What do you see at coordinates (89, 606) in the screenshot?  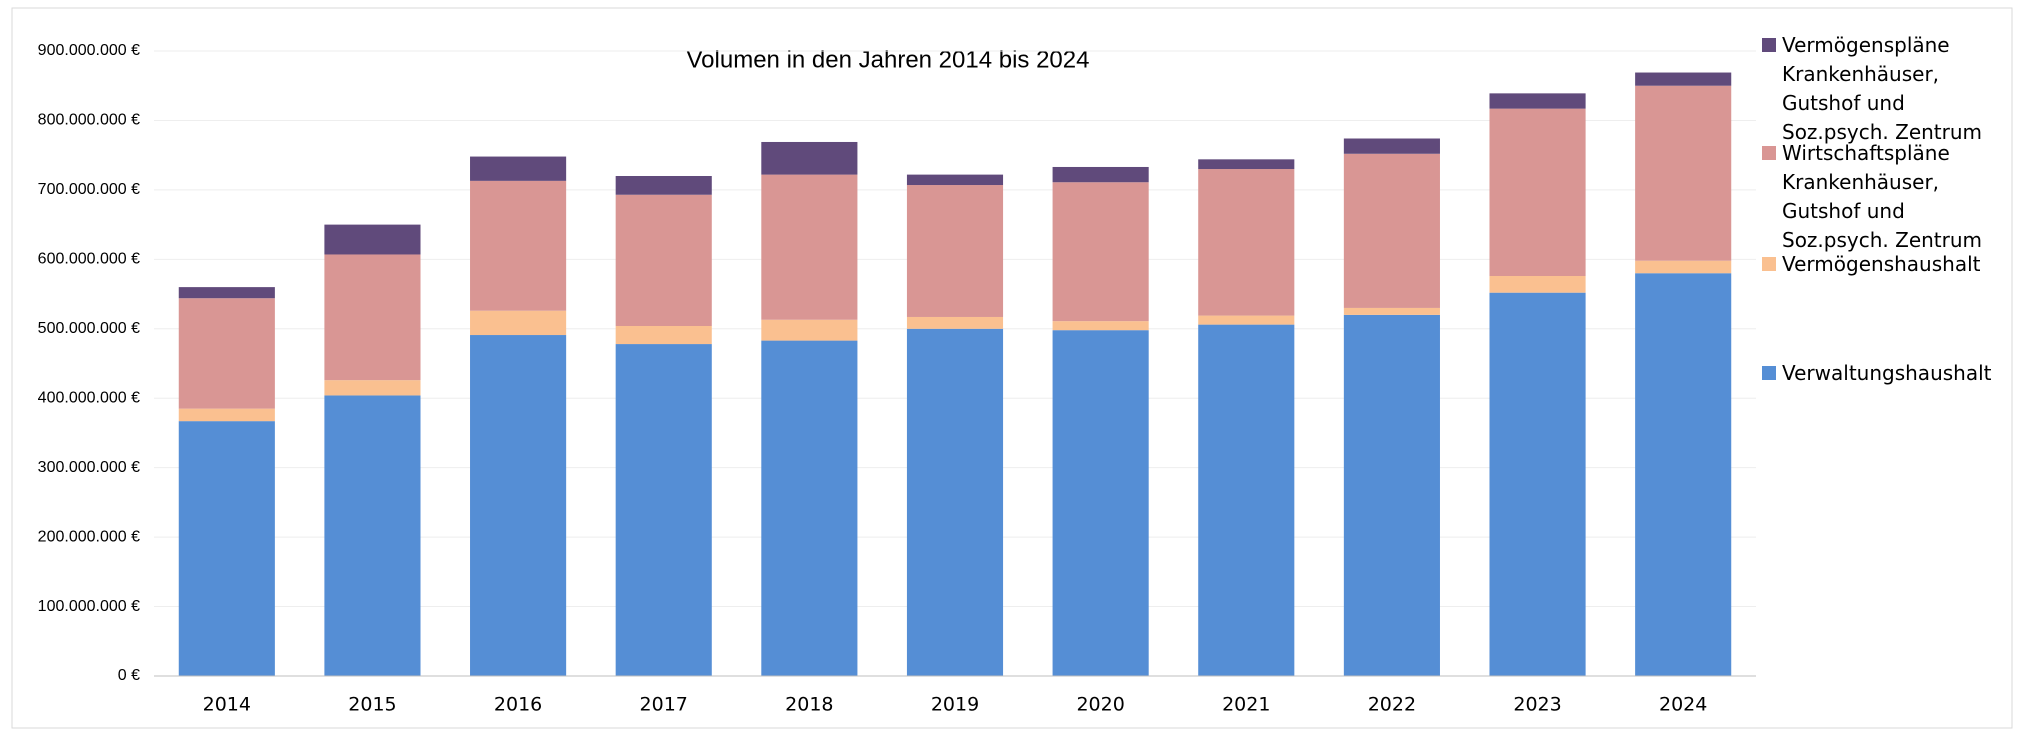 I see `y-tick-label: 100.000.000 €` at bounding box center [89, 606].